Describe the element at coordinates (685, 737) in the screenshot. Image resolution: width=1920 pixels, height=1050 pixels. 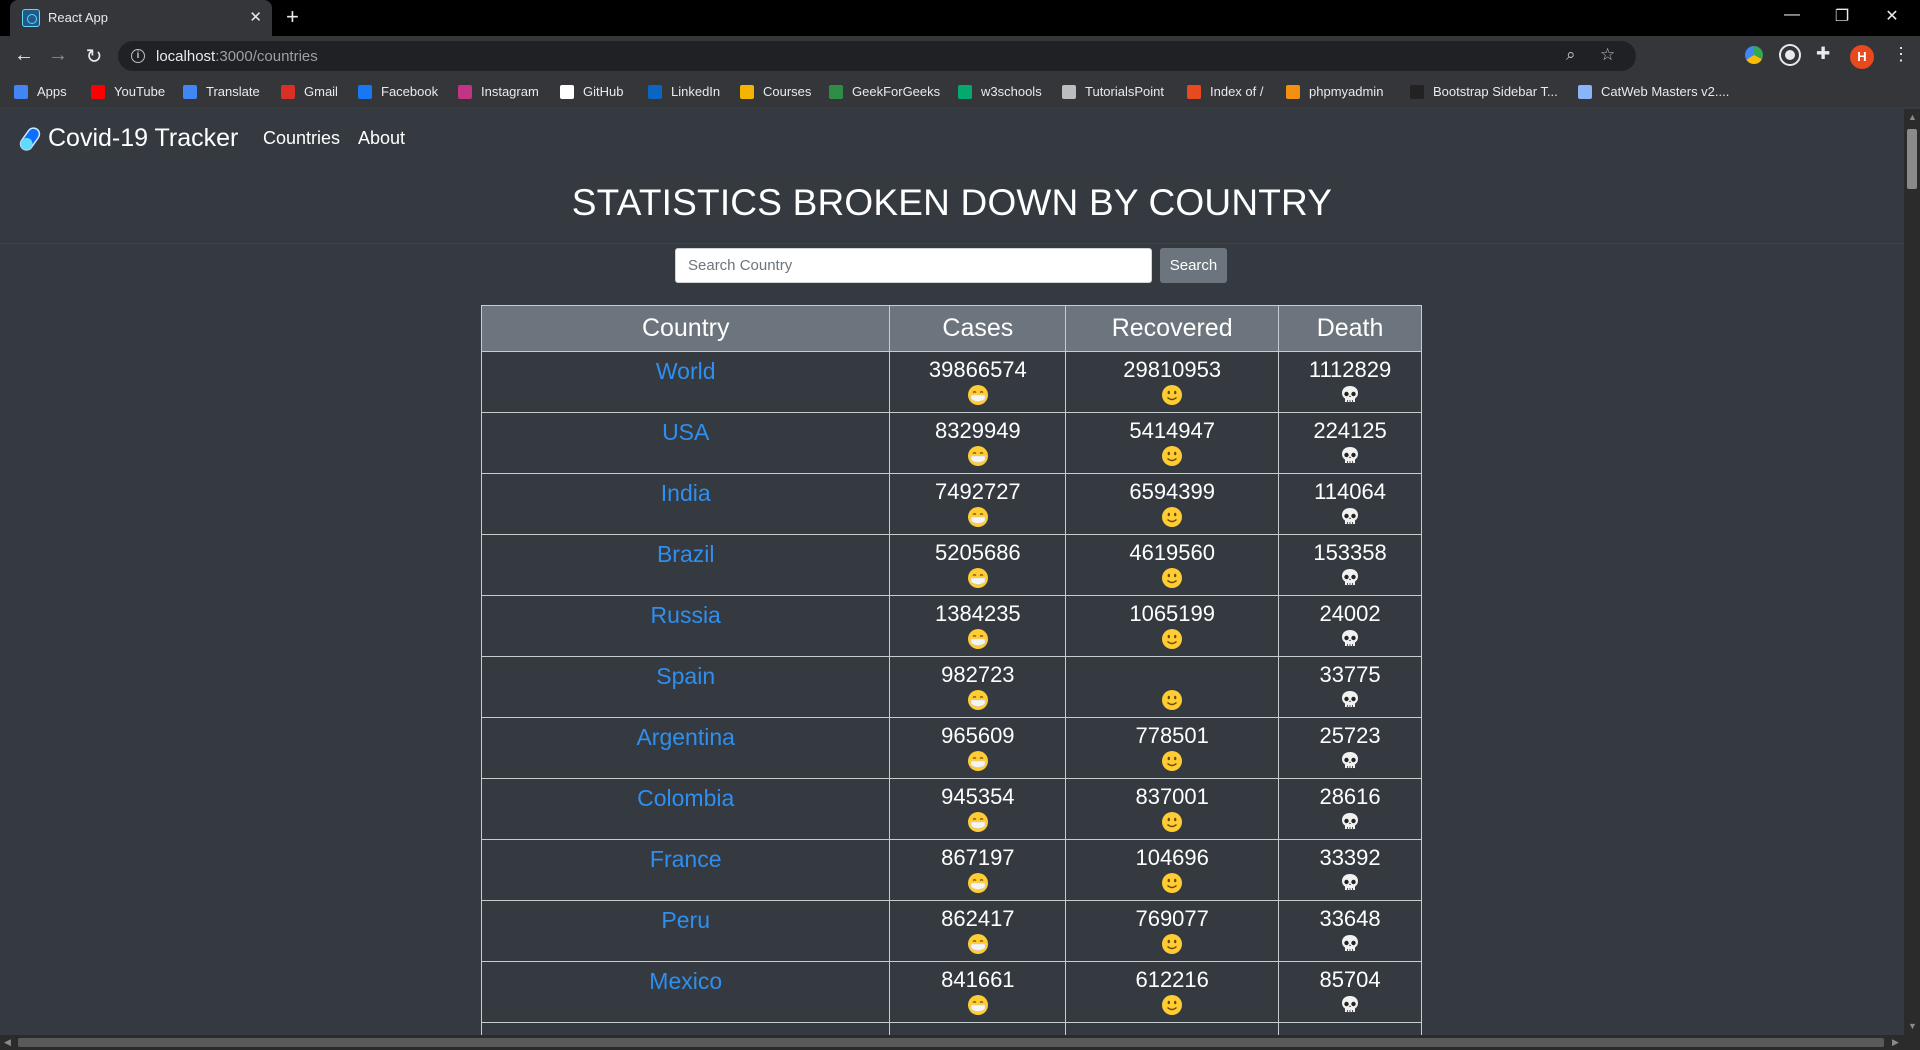
I see `country-link: Argentina` at that location.